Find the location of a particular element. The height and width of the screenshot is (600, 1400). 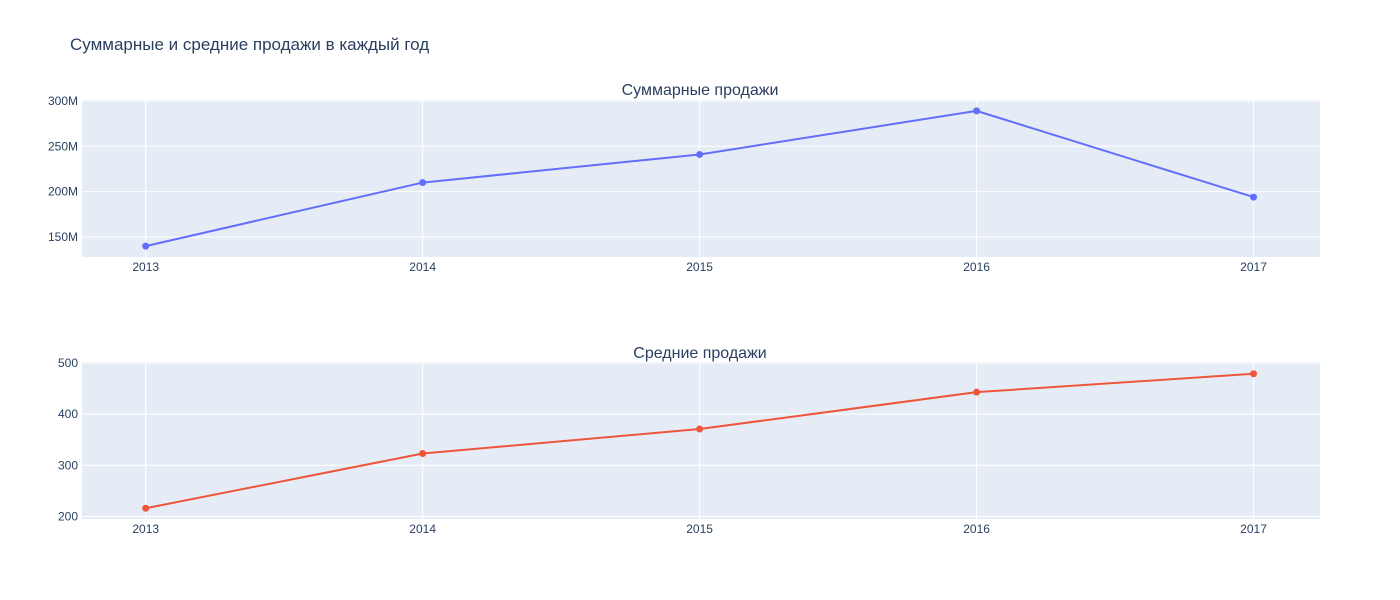

y-tick-label: 500 is located at coordinates (68, 363).